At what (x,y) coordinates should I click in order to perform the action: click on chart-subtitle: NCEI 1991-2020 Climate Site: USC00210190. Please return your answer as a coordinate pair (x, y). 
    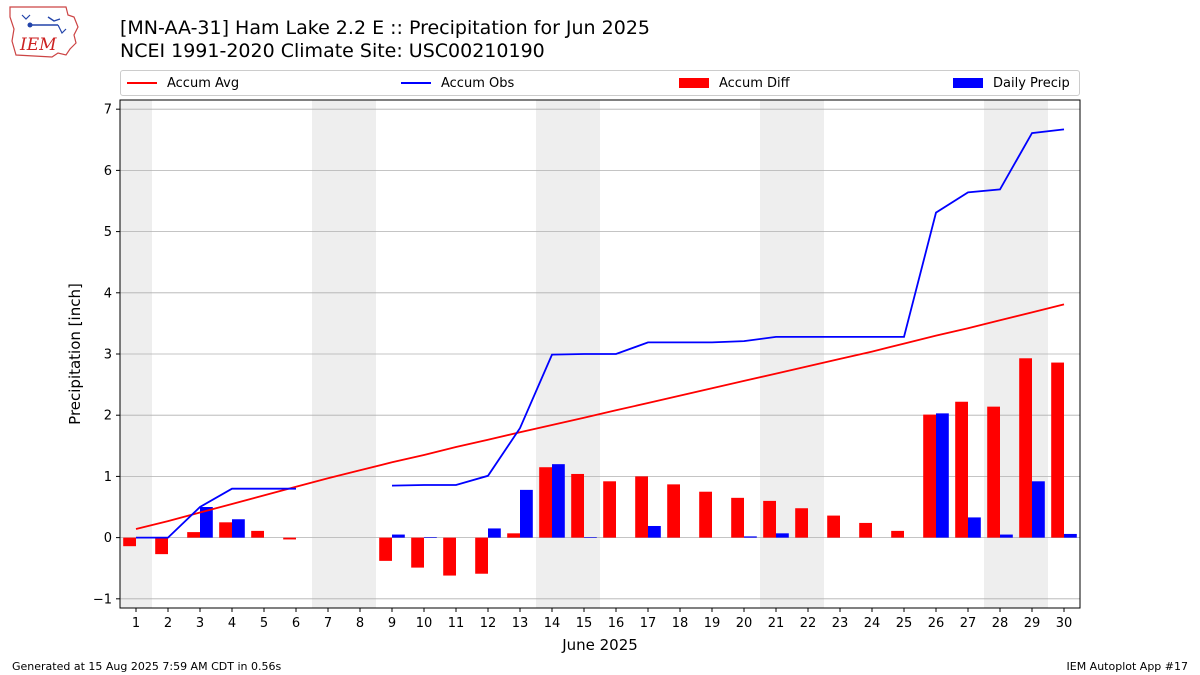
    Looking at the image, I should click on (332, 51).